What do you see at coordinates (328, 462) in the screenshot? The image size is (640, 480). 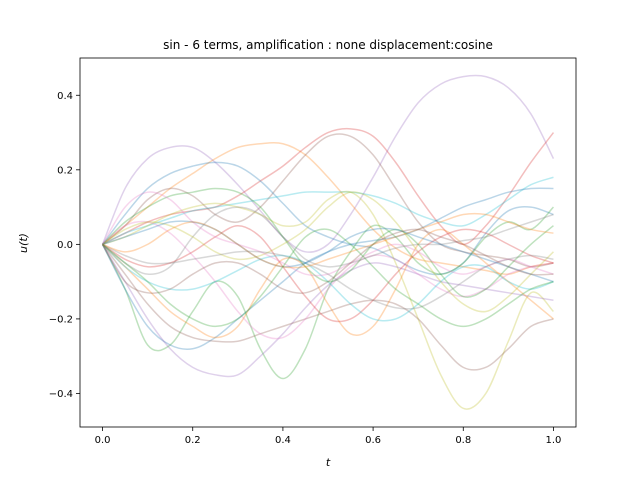 I see `x-axis-label: t` at bounding box center [328, 462].